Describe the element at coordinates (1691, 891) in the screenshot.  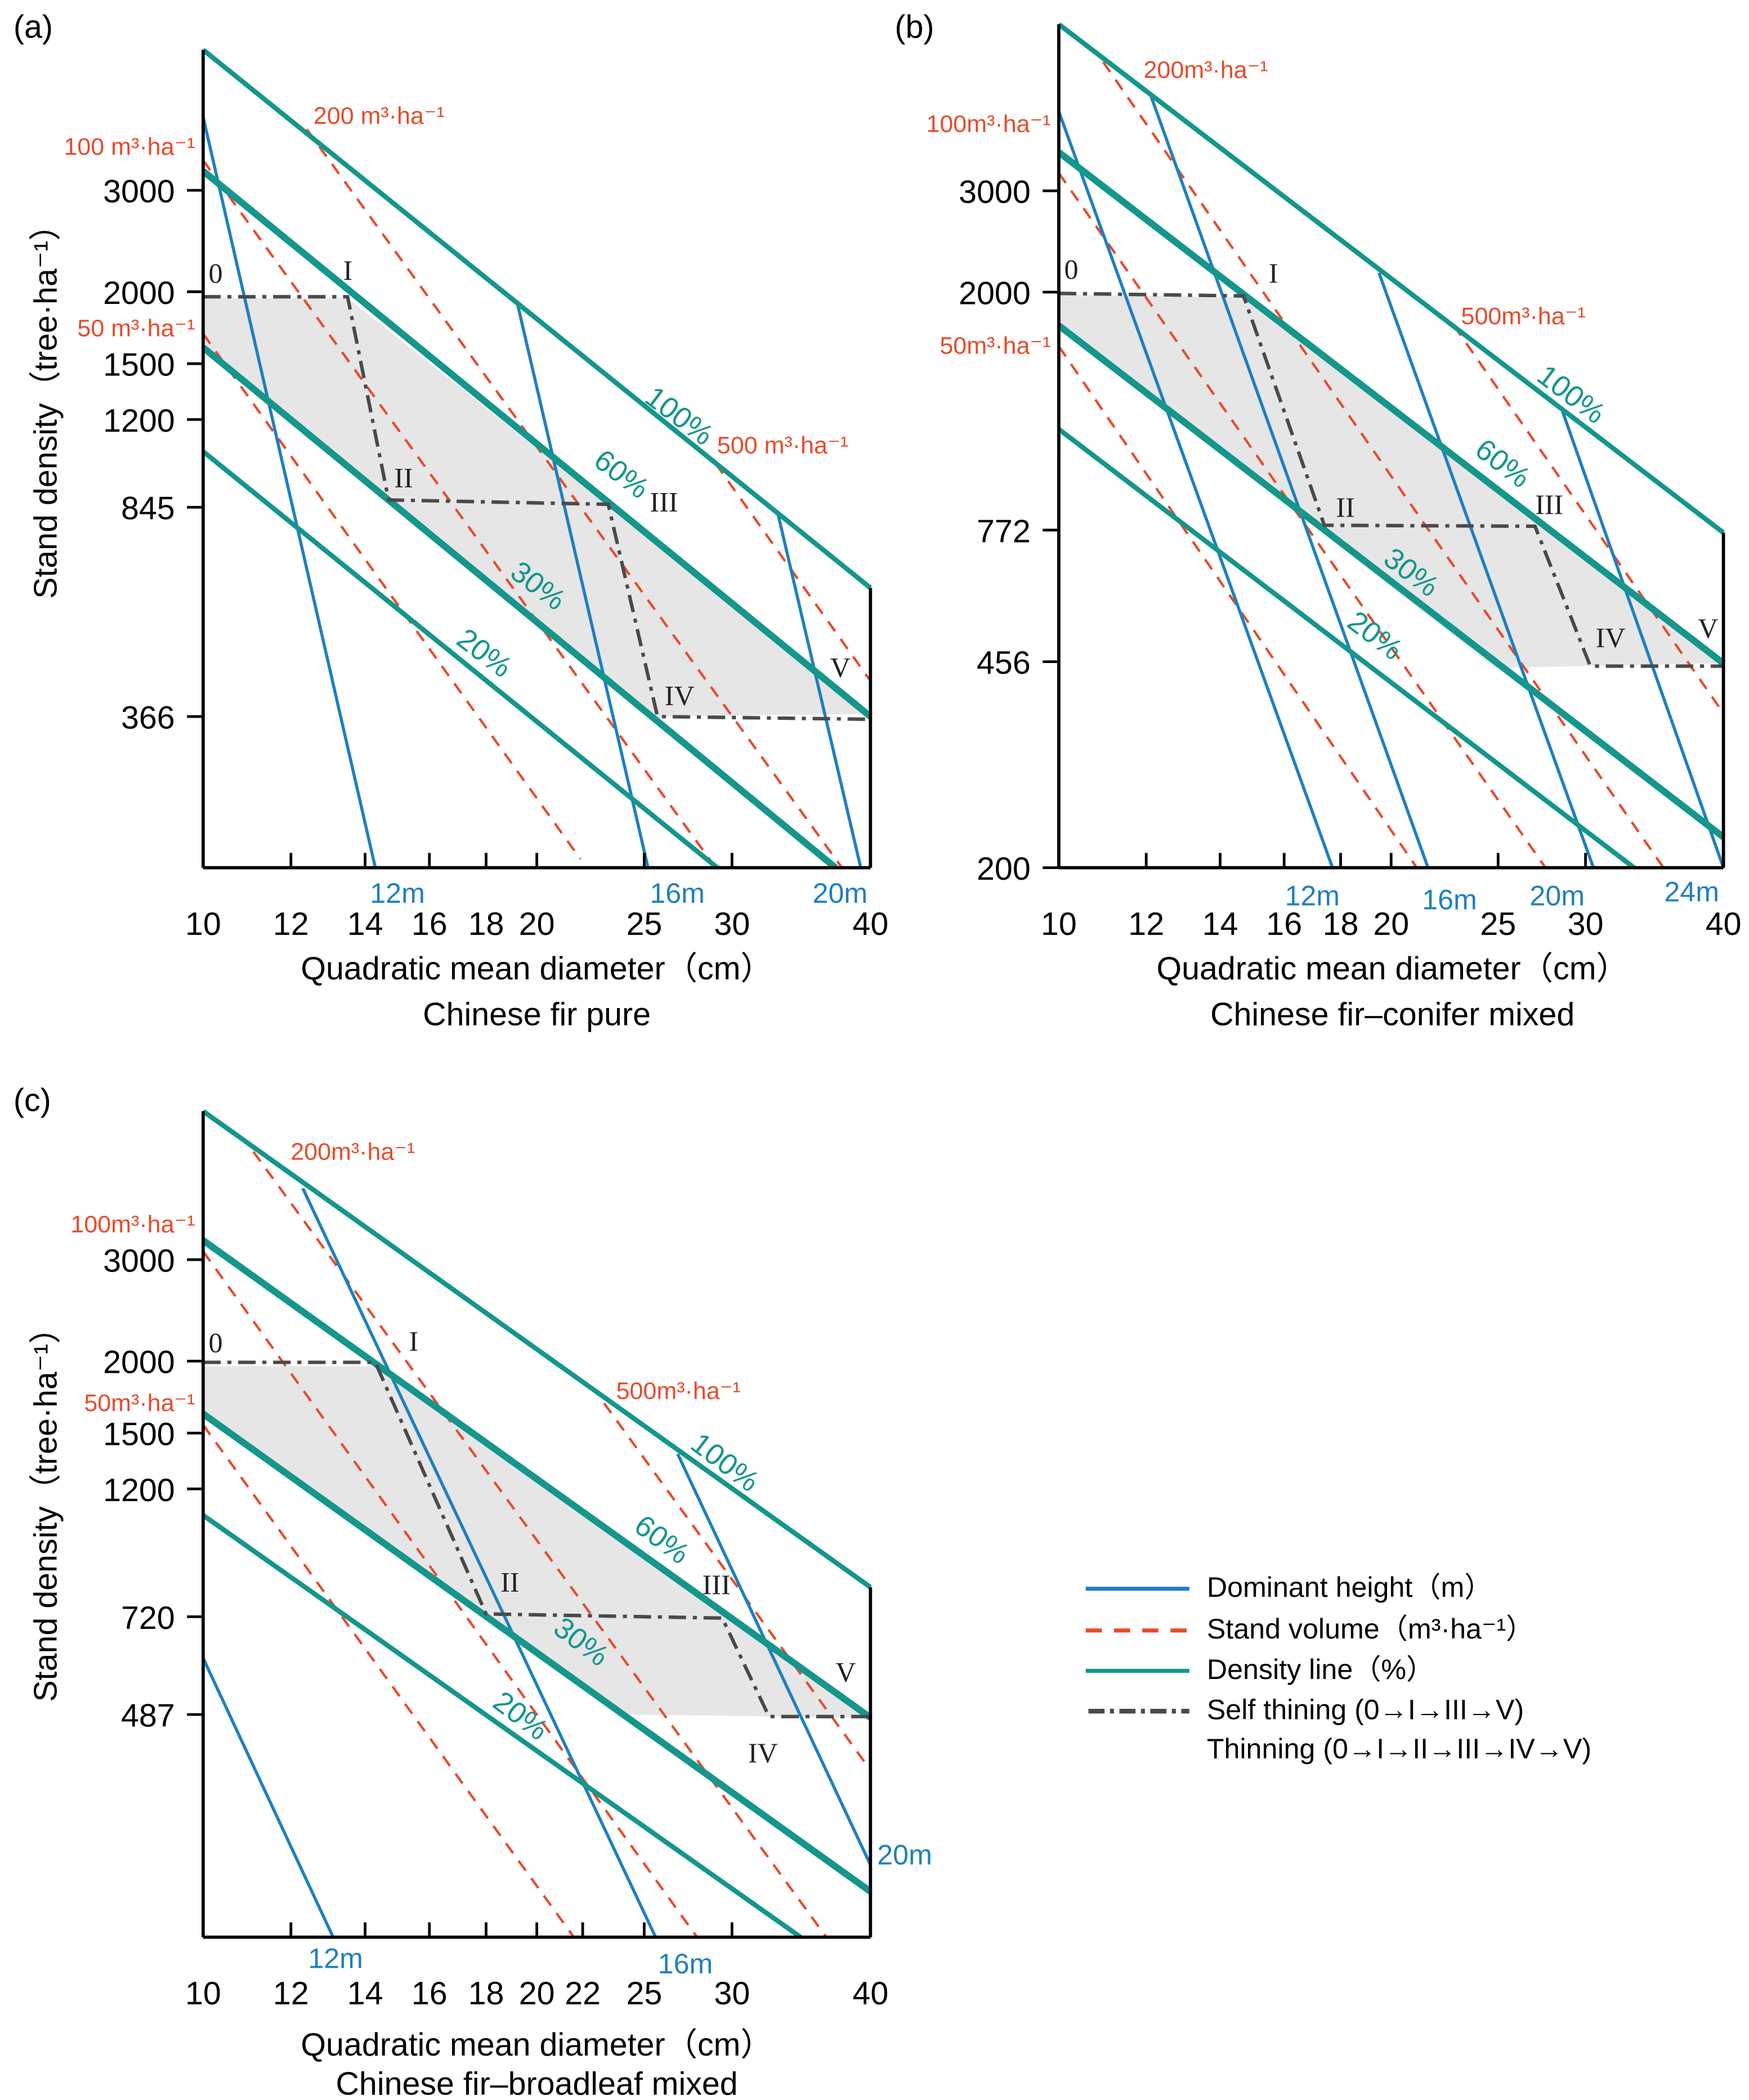
I see `height-line-label: 24m` at that location.